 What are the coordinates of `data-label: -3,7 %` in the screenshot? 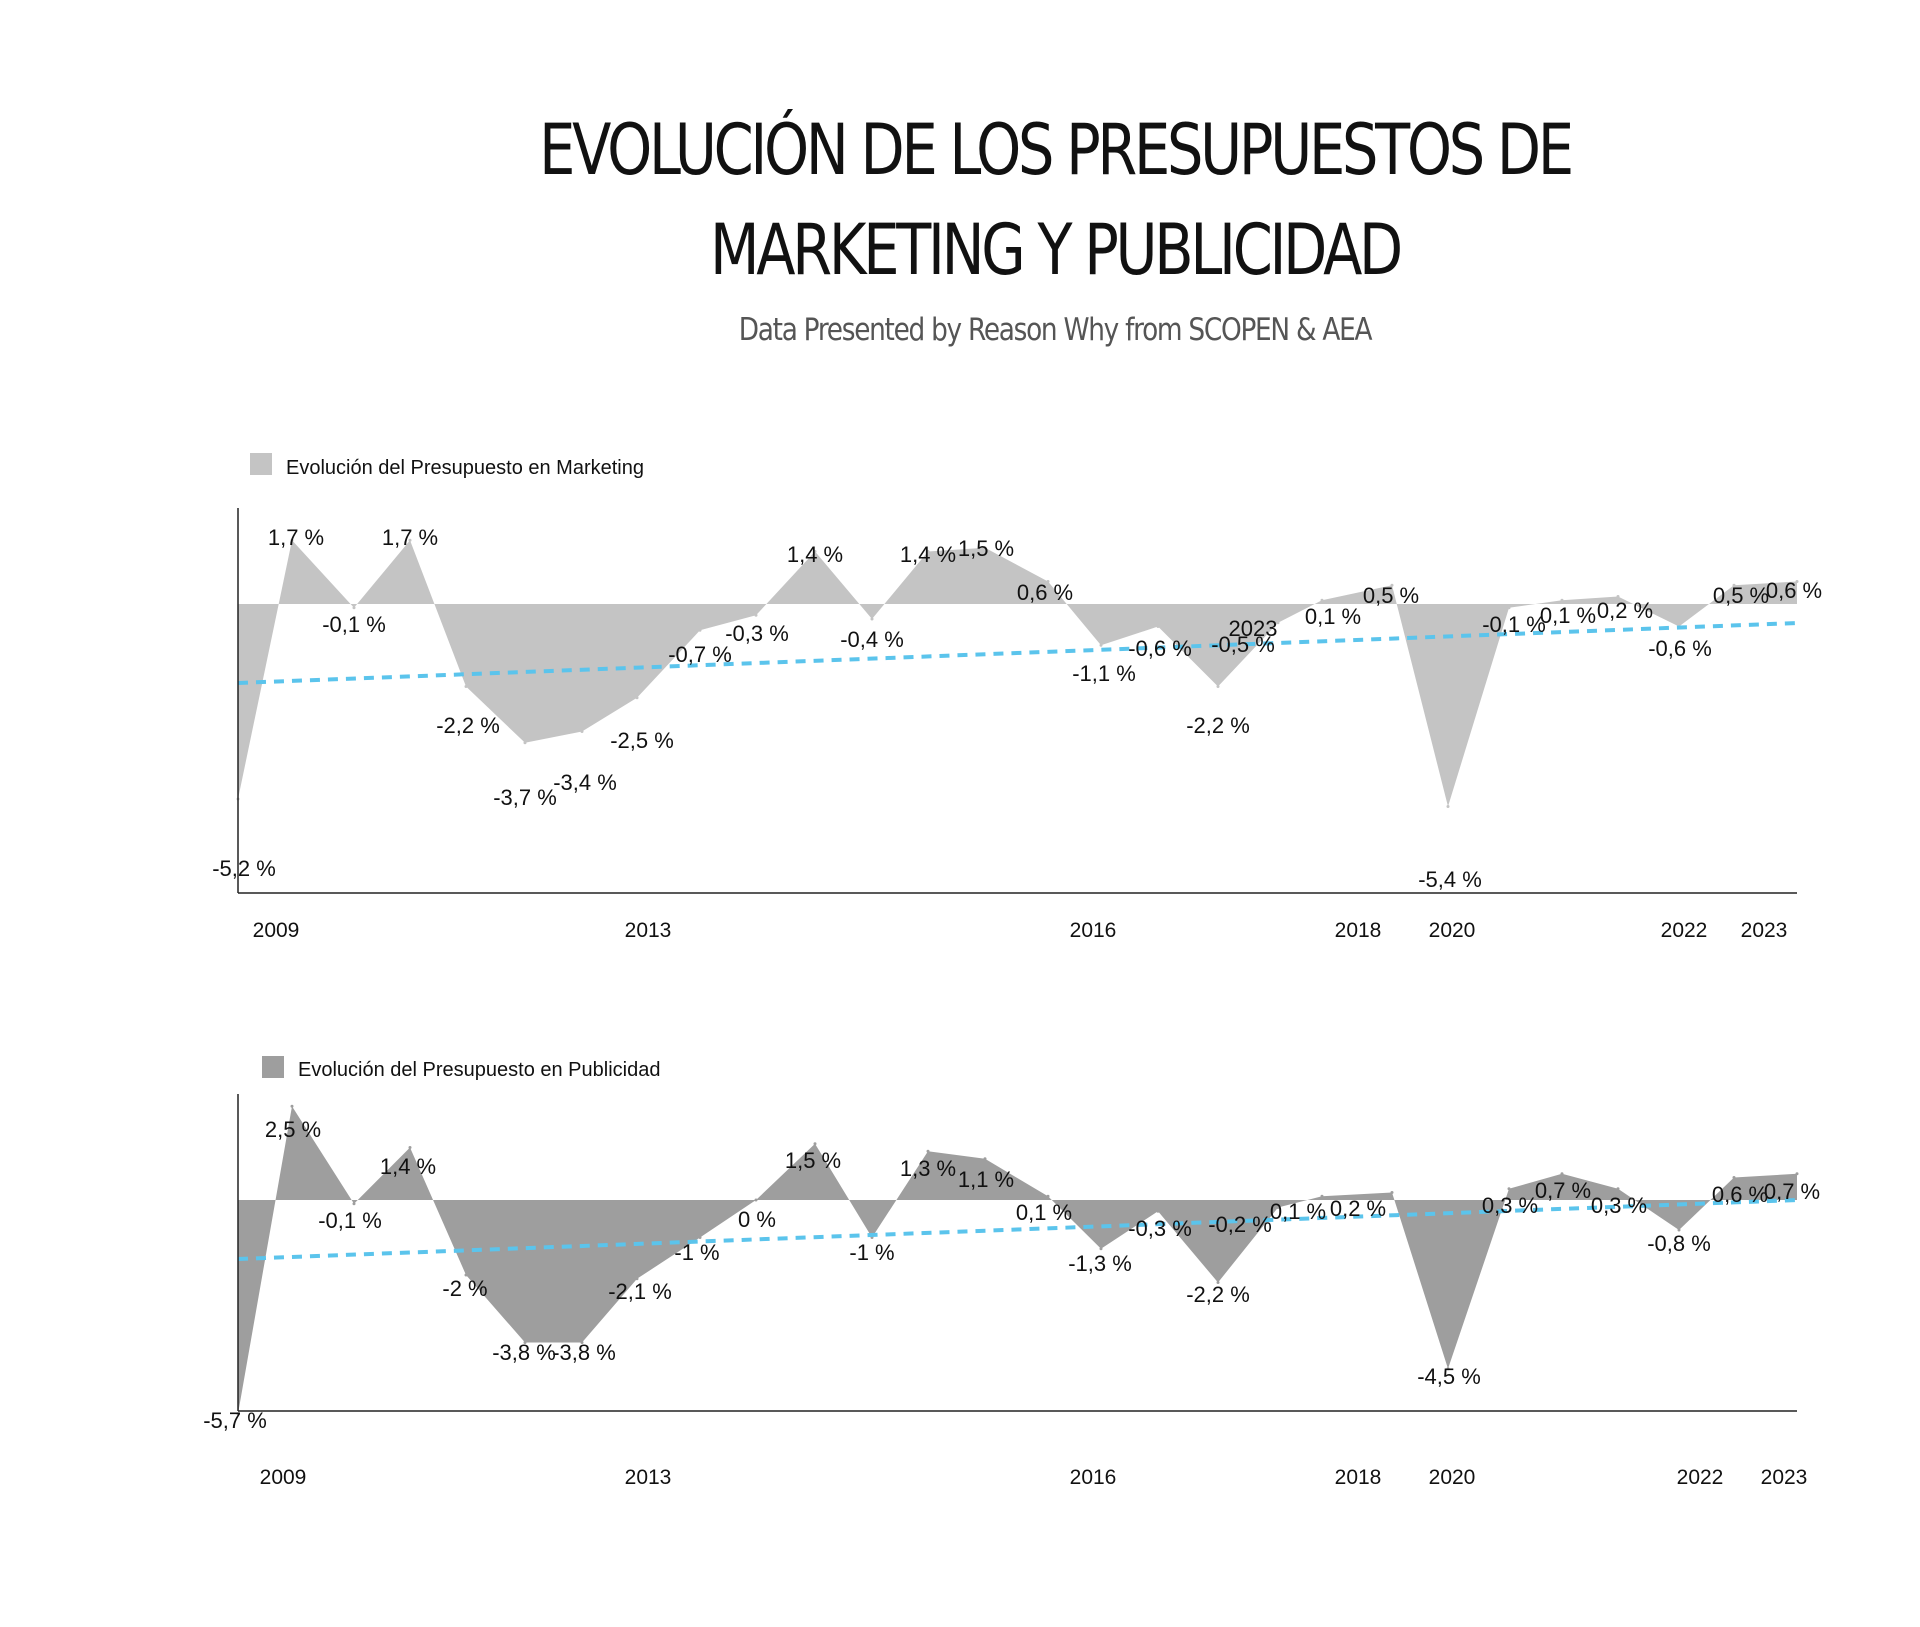 It's located at (525, 797).